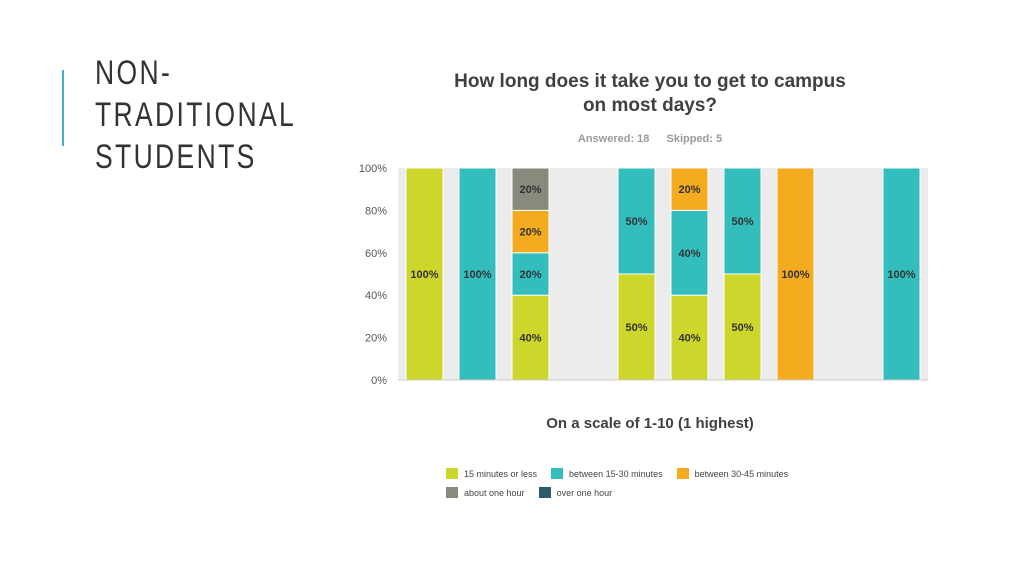 Image resolution: width=1024 pixels, height=576 pixels. I want to click on slide-title-line-3: STUDENTS, so click(176, 157).